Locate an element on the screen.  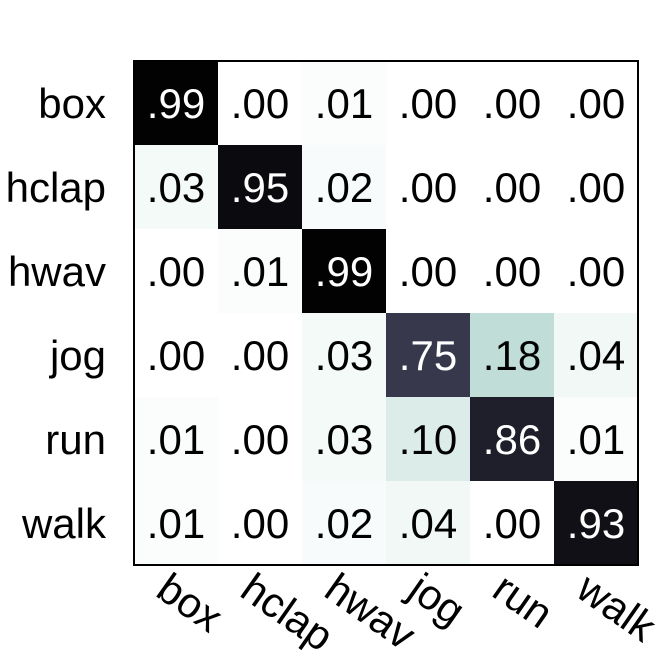
row-label-hwav: hwav is located at coordinates (57, 271).